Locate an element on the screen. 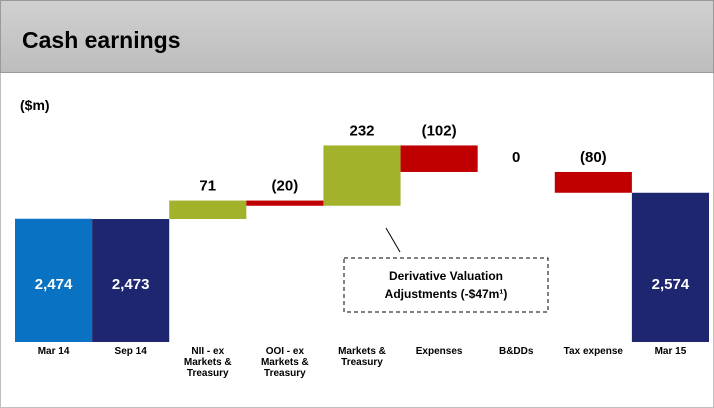 This screenshot has width=714, height=408. value-label: (80) is located at coordinates (593, 157).